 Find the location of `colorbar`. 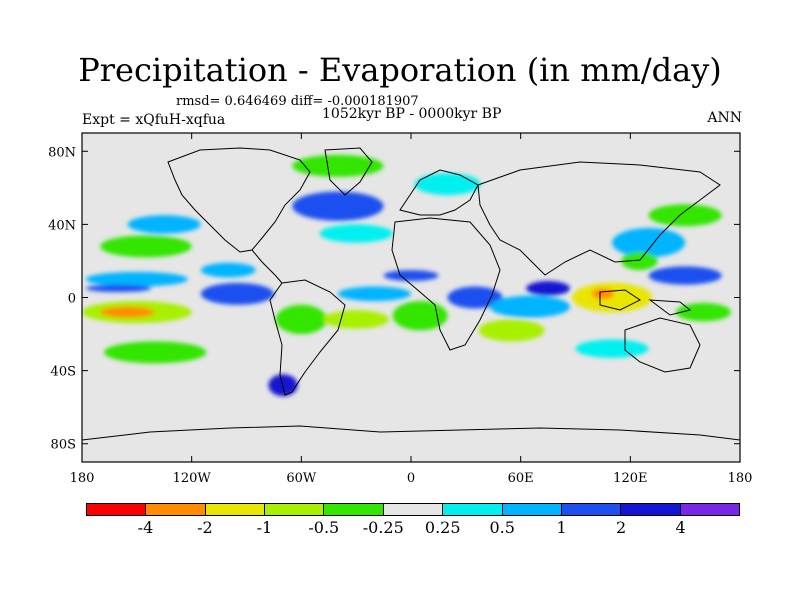

colorbar is located at coordinates (413, 509).